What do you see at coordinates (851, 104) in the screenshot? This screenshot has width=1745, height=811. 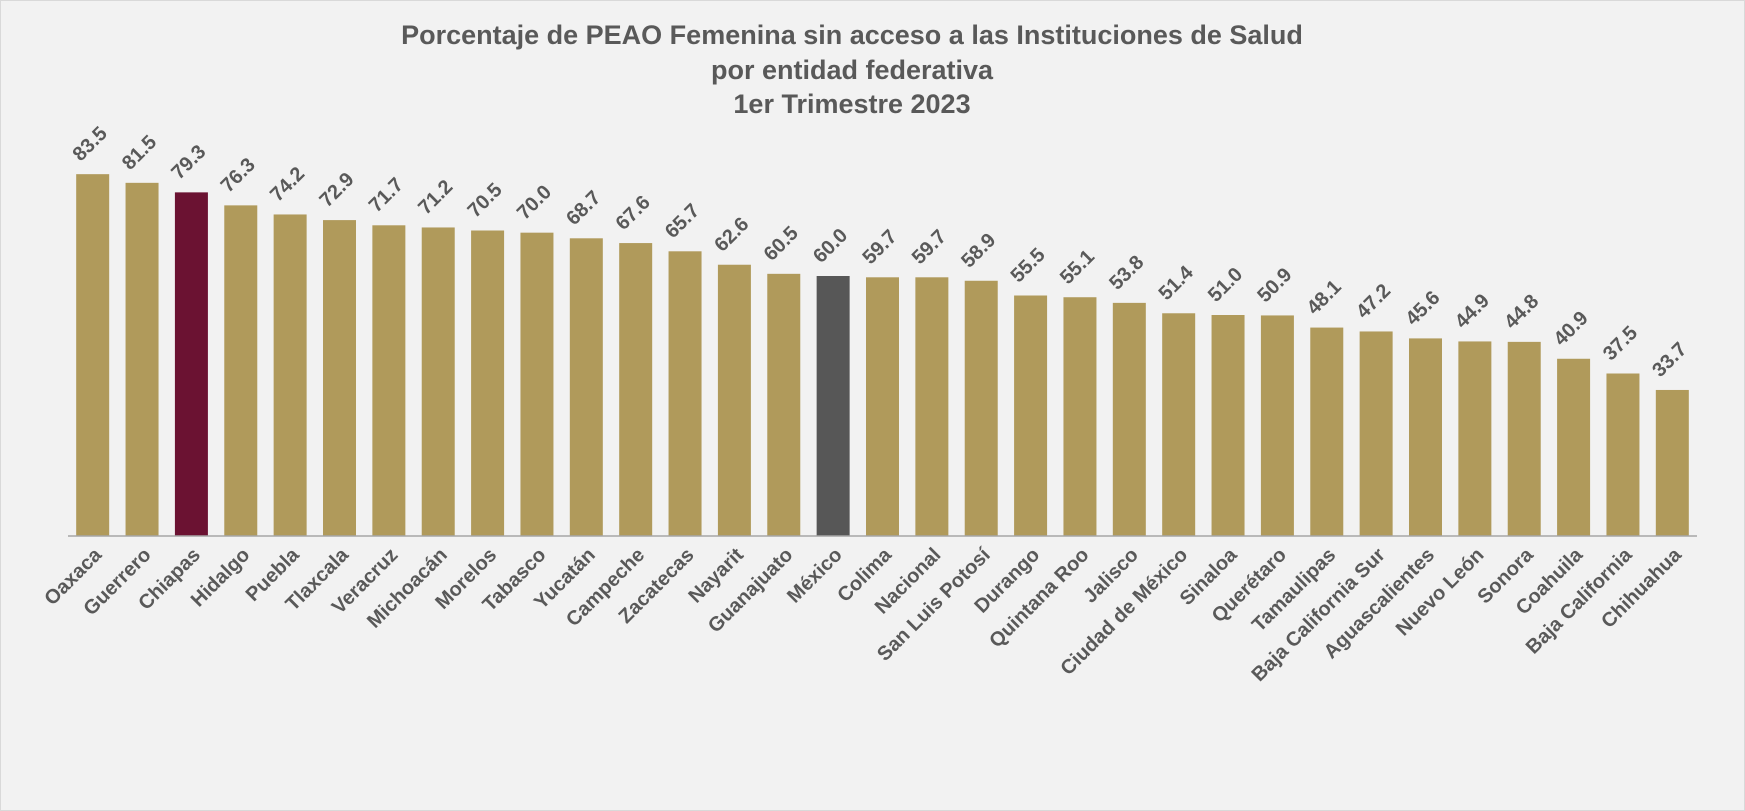 I see `chart-title: 1er Trimestre 2023` at bounding box center [851, 104].